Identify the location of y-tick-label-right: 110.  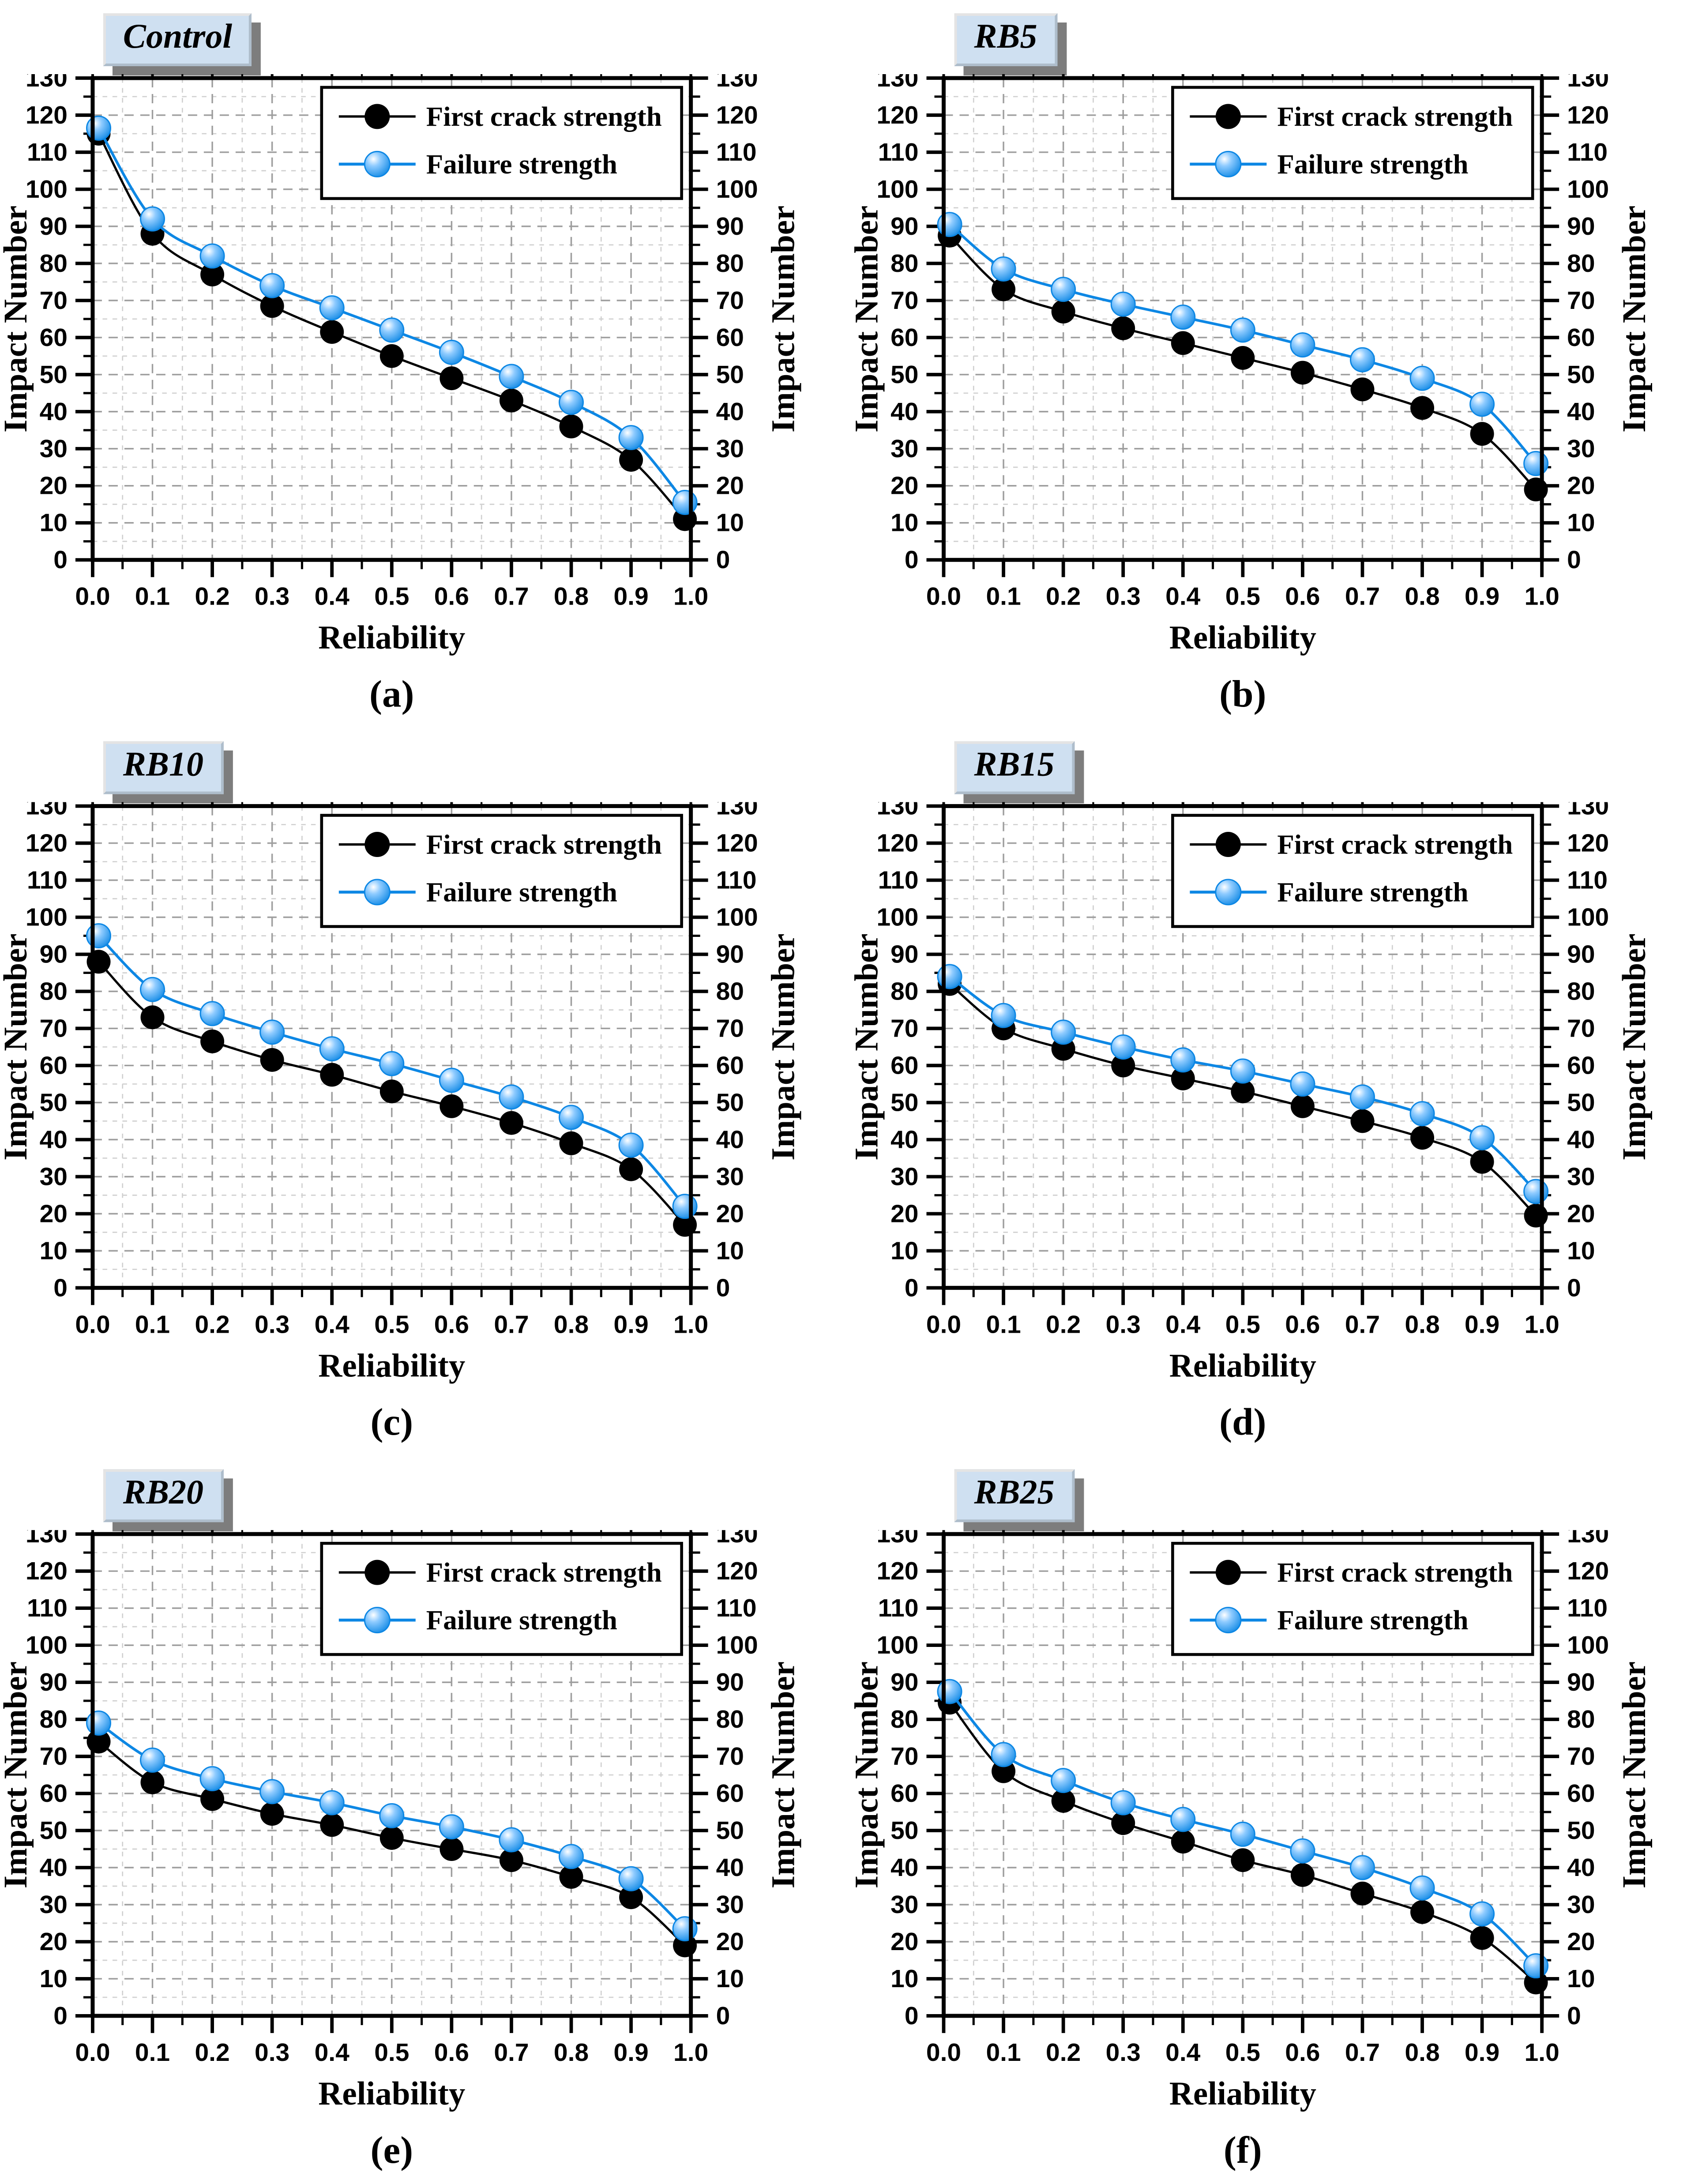
(736, 879).